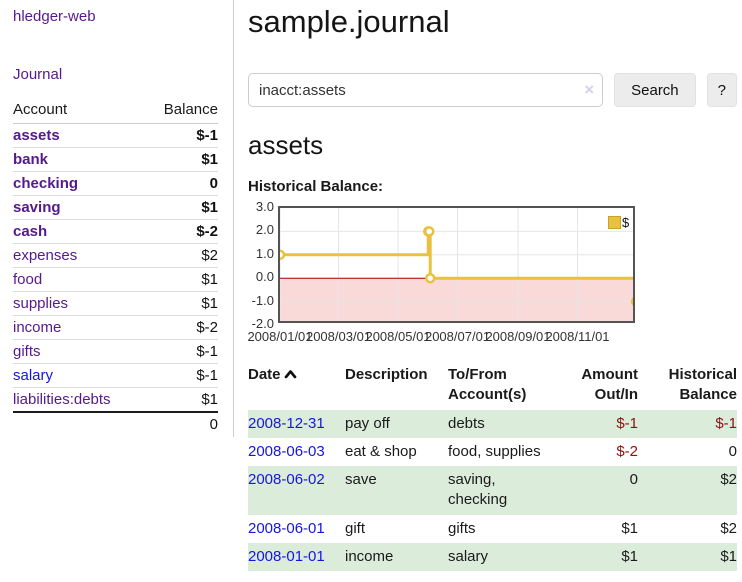  Describe the element at coordinates (462, 528) in the screenshot. I see `transaction-accounts: gifts` at that location.